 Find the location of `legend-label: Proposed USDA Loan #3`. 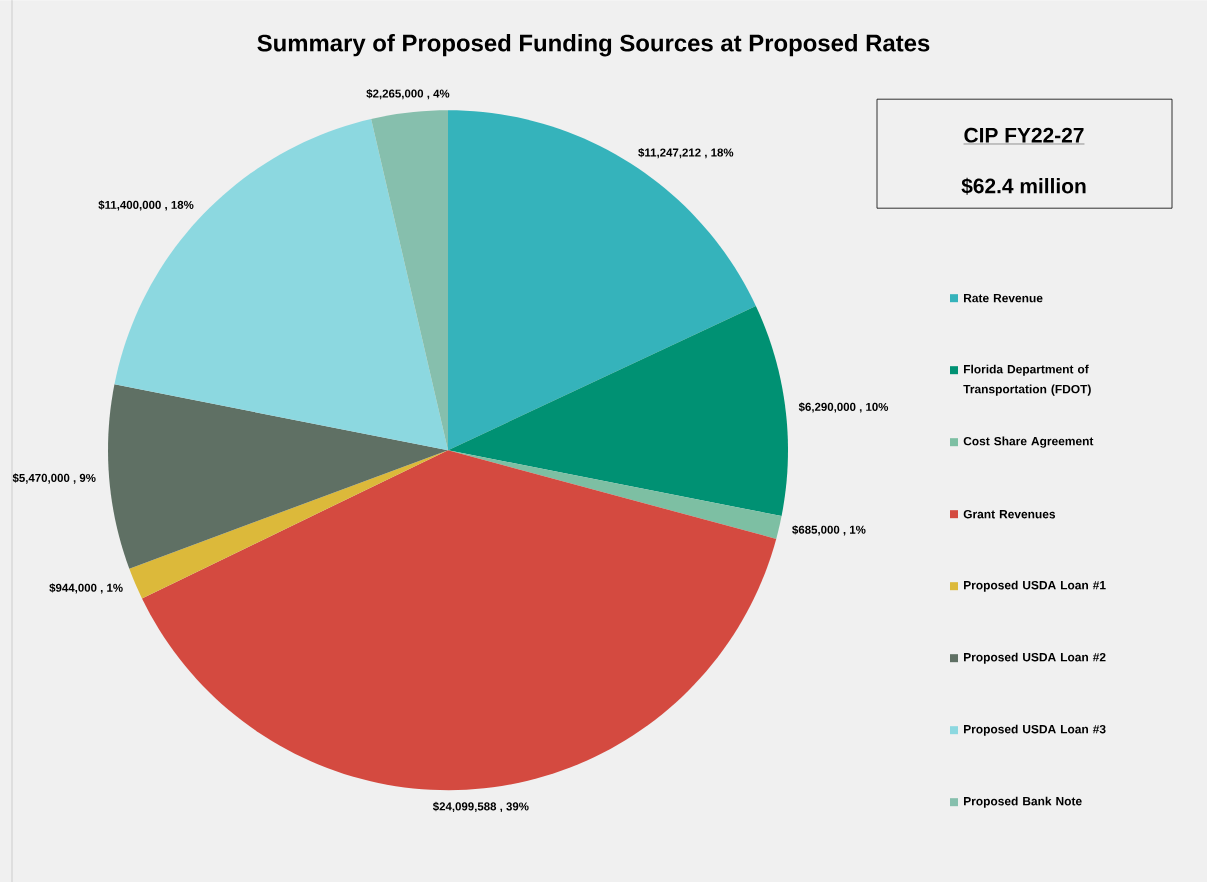

legend-label: Proposed USDA Loan #3 is located at coordinates (1035, 730).